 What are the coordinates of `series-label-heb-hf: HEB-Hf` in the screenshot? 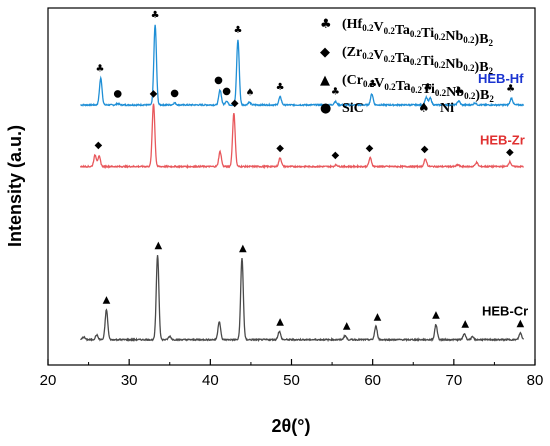 It's located at (501, 78).